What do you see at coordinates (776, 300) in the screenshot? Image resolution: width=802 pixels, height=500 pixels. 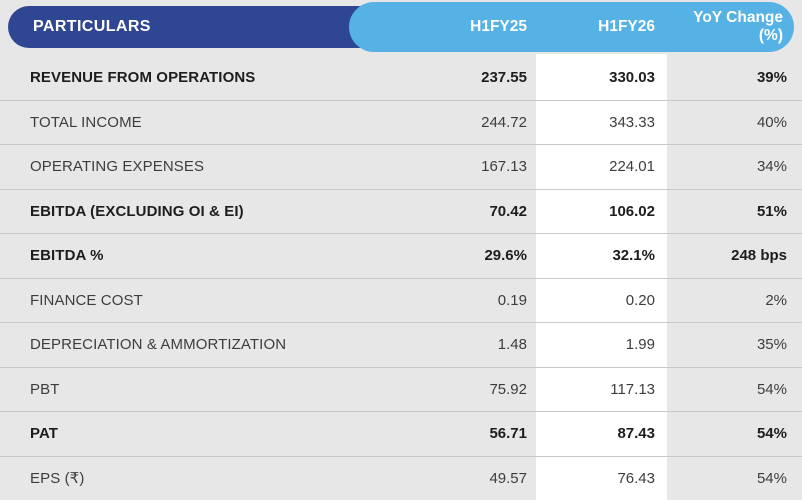 I see `value-yoy-change: 2%` at bounding box center [776, 300].